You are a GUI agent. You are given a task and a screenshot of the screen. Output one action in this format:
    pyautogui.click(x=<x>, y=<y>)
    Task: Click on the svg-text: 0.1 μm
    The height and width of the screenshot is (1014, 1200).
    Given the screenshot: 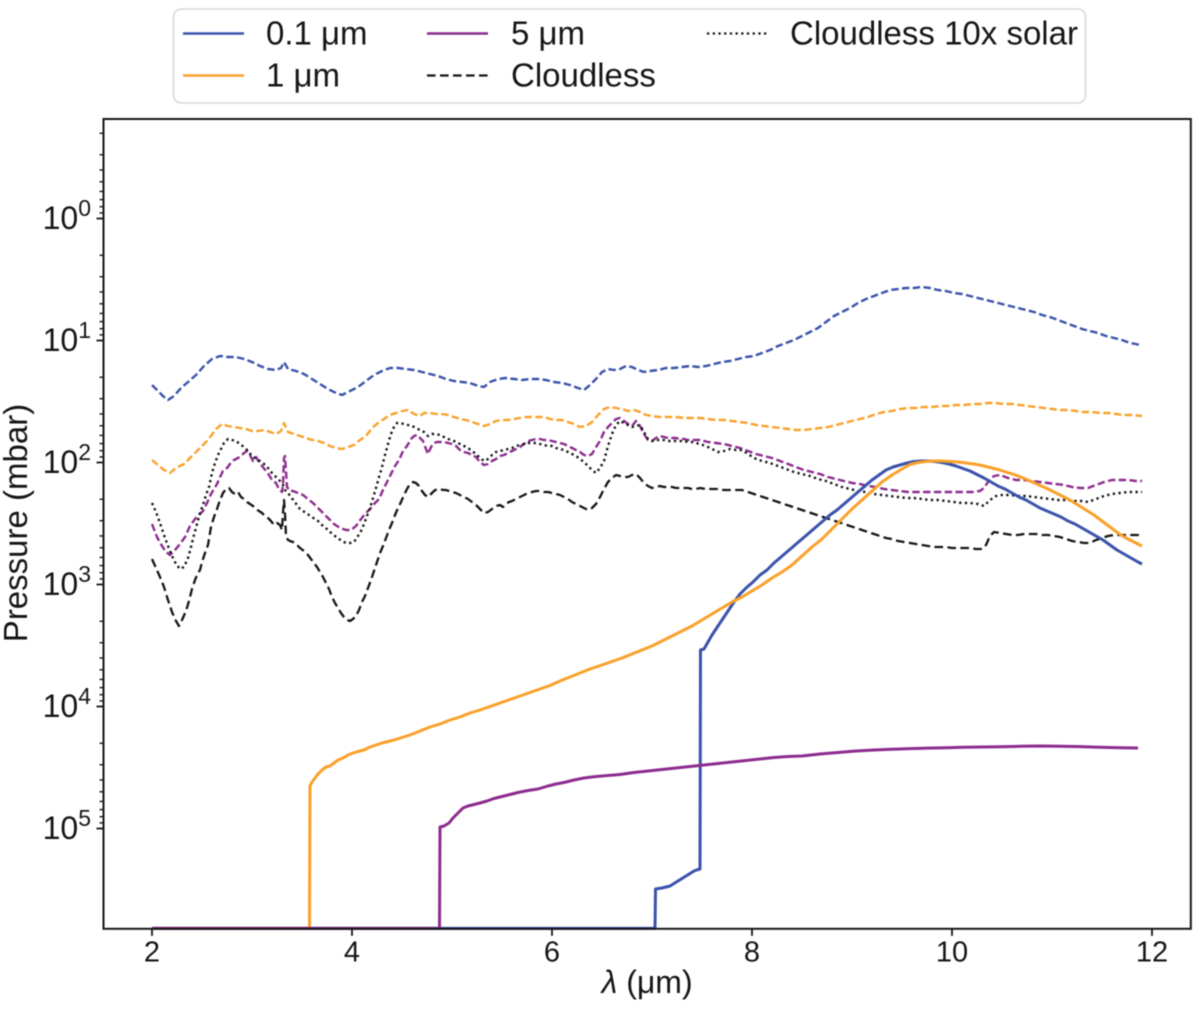 What is the action you would take?
    pyautogui.click(x=317, y=33)
    